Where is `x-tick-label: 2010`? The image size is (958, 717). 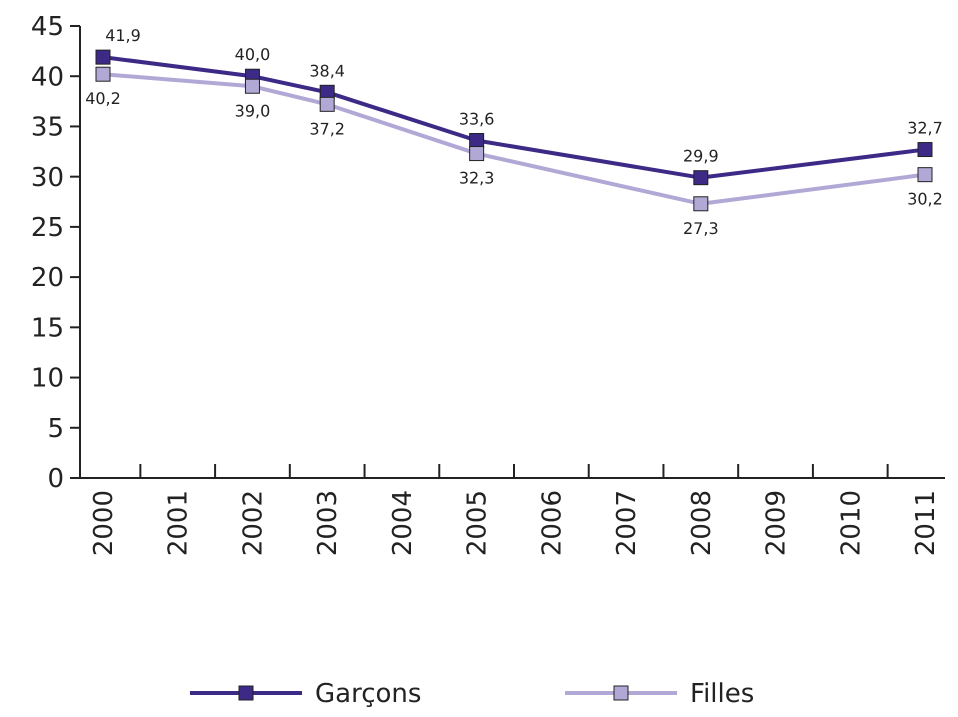 x-tick-label: 2010 is located at coordinates (851, 523).